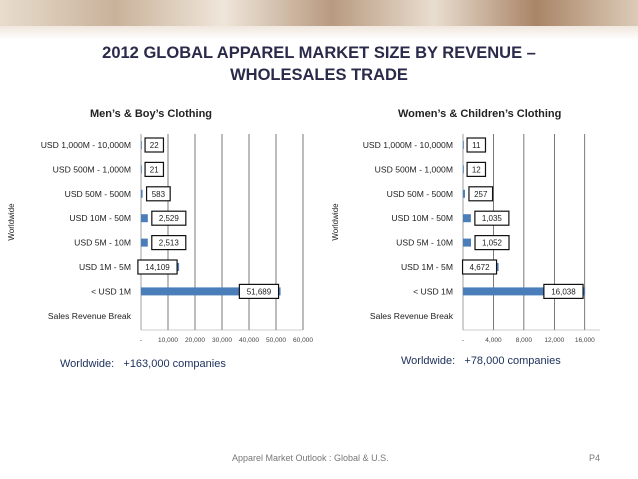  I want to click on category-label-mens-2: USD 50M - 500M, so click(98, 194).